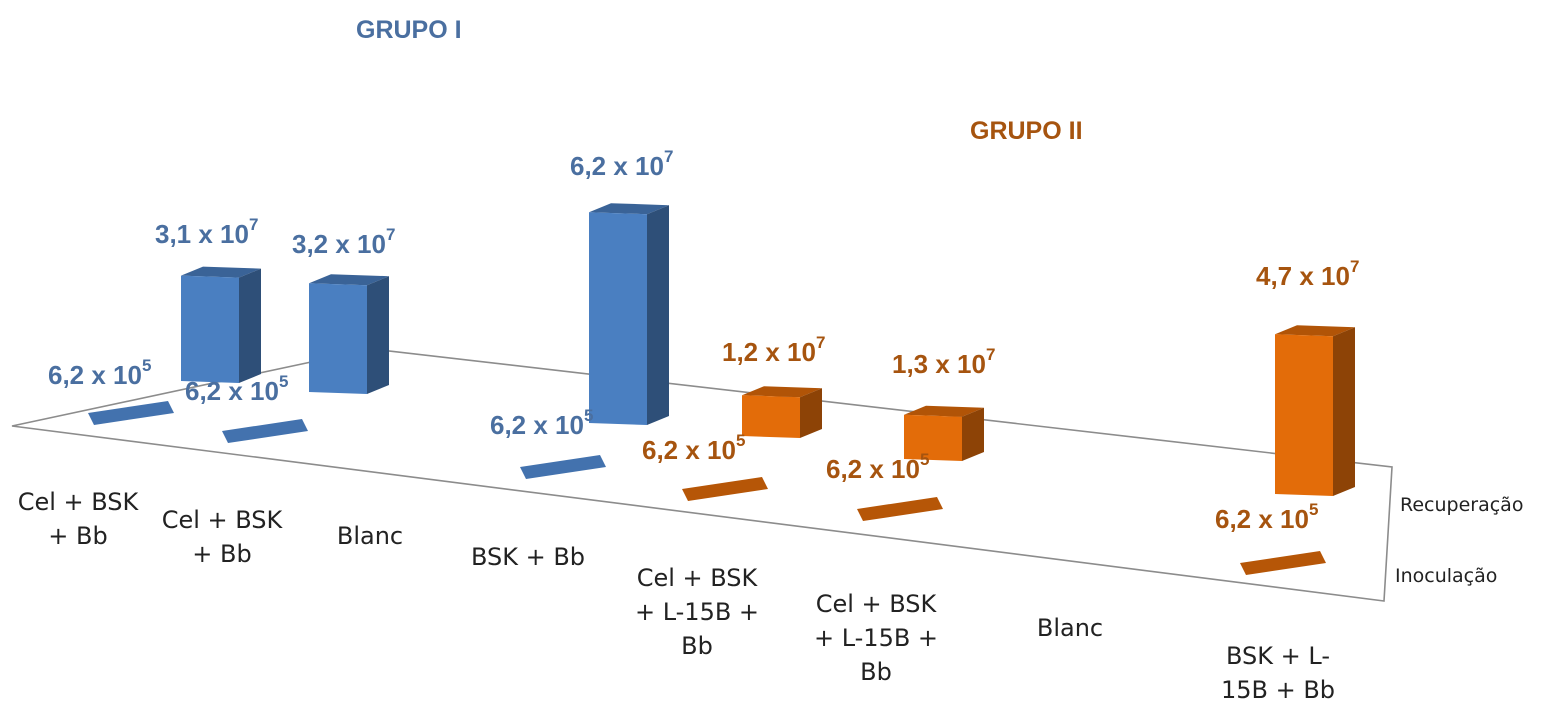 The height and width of the screenshot is (715, 1560). Describe the element at coordinates (409, 30) in the screenshot. I see `group-title-grupo-i: GRUPO I` at that location.